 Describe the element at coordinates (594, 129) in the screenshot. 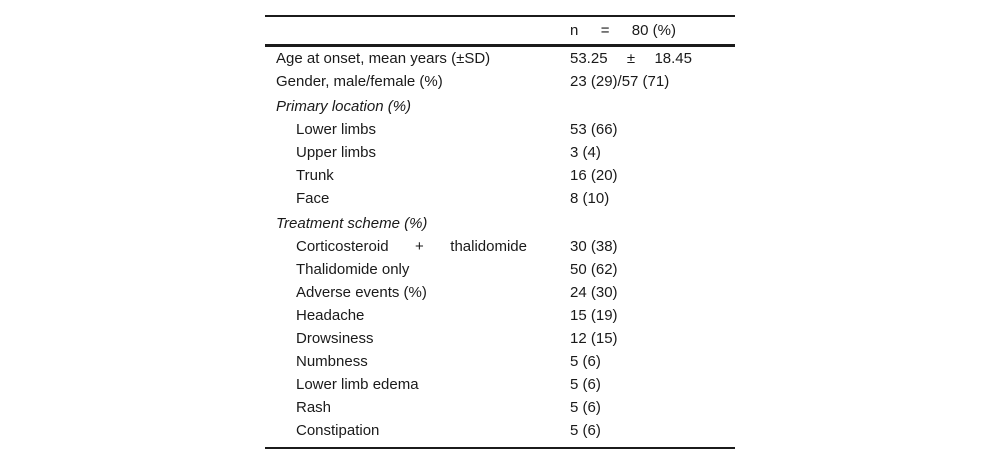

I see `row-value: 53 (66)` at that location.